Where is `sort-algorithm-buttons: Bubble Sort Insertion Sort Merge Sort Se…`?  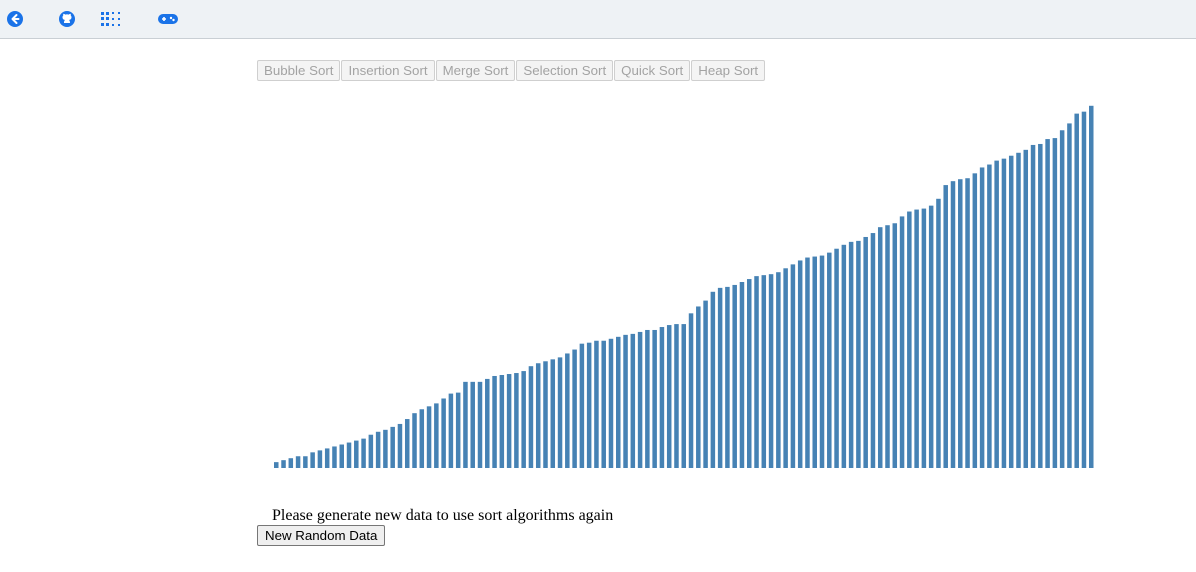 sort-algorithm-buttons: Bubble Sort Insertion Sort Merge Sort Se… is located at coordinates (511, 70).